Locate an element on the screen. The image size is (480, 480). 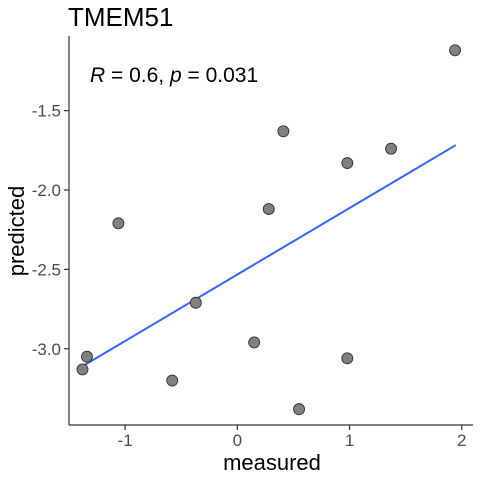
p-label: p is located at coordinates (175, 75).